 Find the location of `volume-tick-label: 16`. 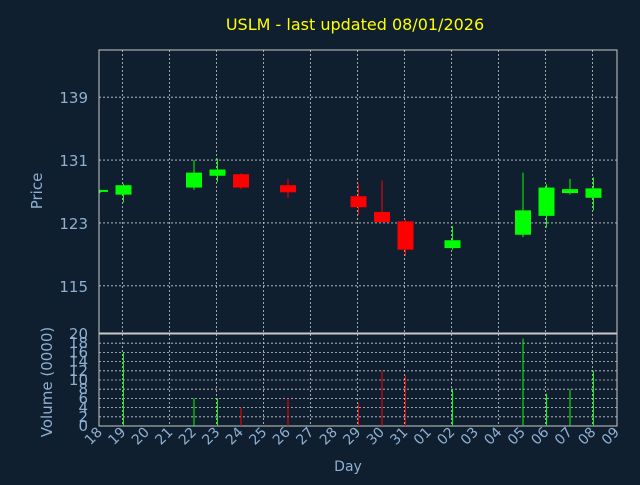

volume-tick-label: 16 is located at coordinates (78, 352).